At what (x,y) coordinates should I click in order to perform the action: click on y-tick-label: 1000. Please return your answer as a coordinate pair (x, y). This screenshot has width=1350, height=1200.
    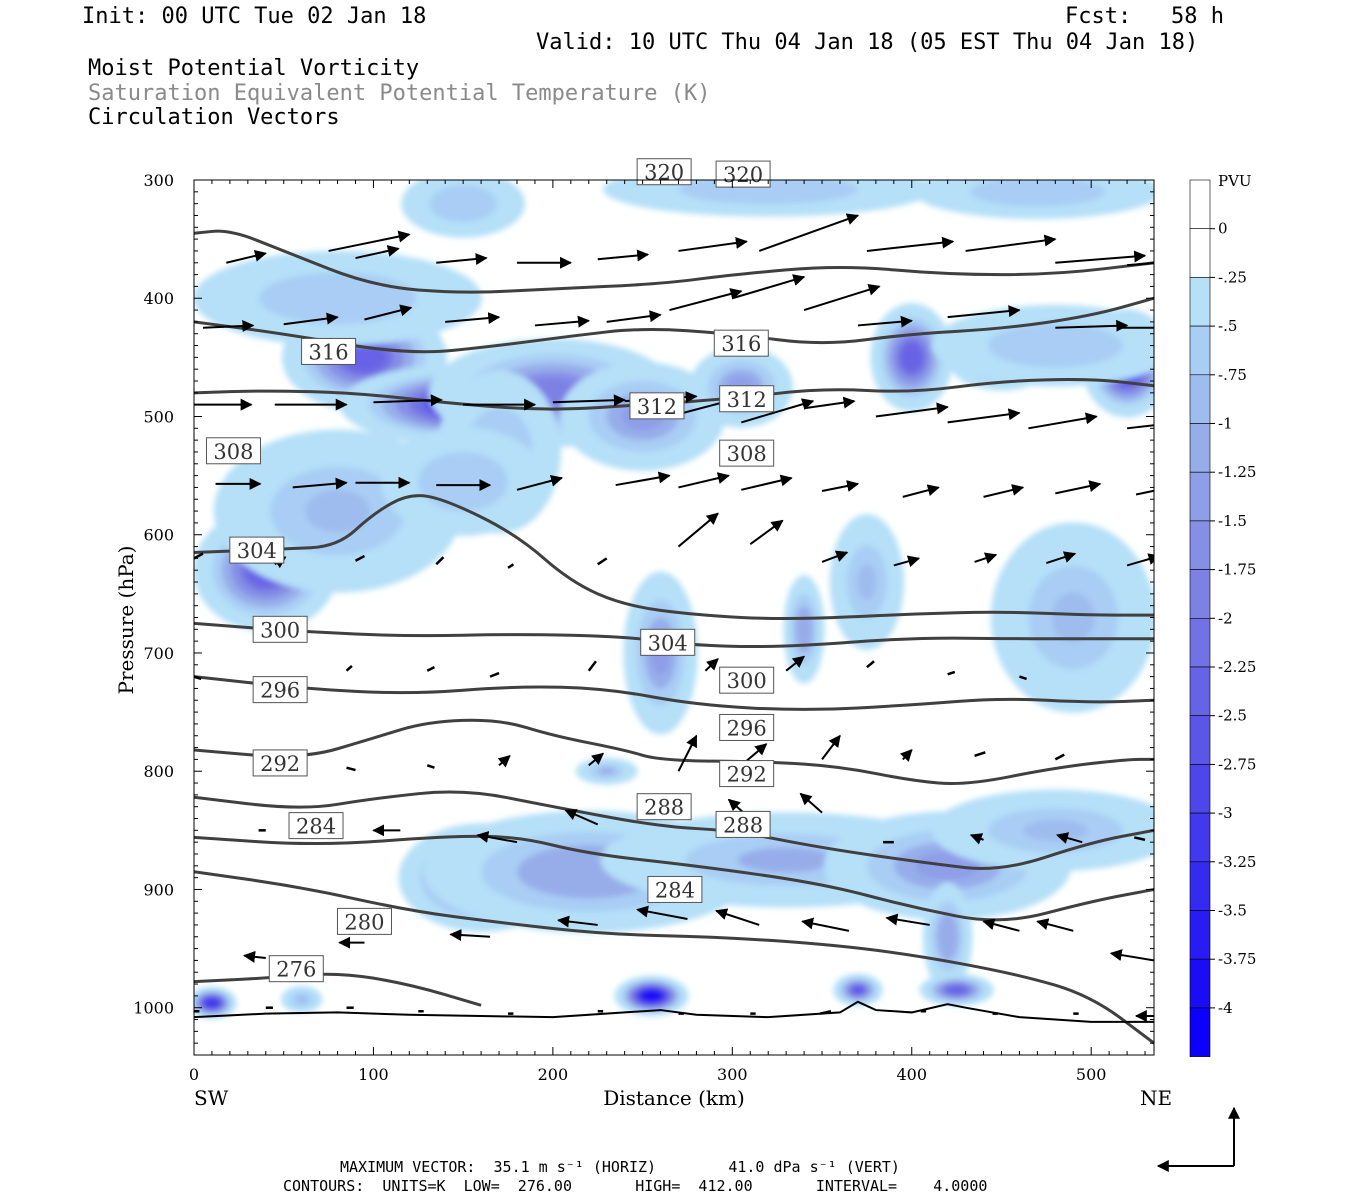
    Looking at the image, I should click on (153, 1008).